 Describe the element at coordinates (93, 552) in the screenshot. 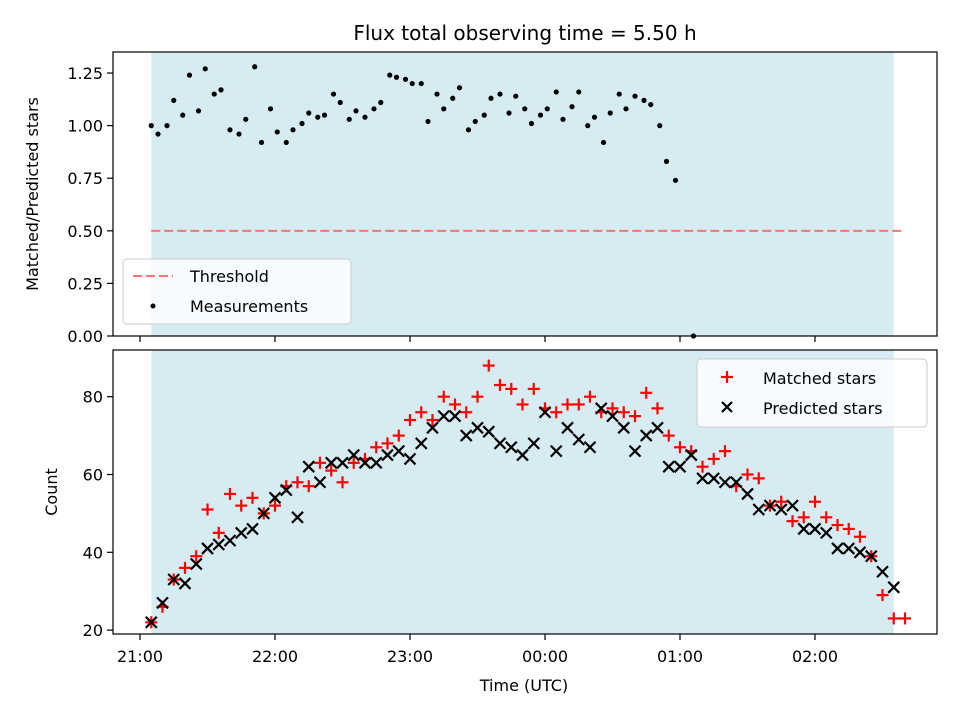

I see `bottom-ytick-label: 40` at that location.